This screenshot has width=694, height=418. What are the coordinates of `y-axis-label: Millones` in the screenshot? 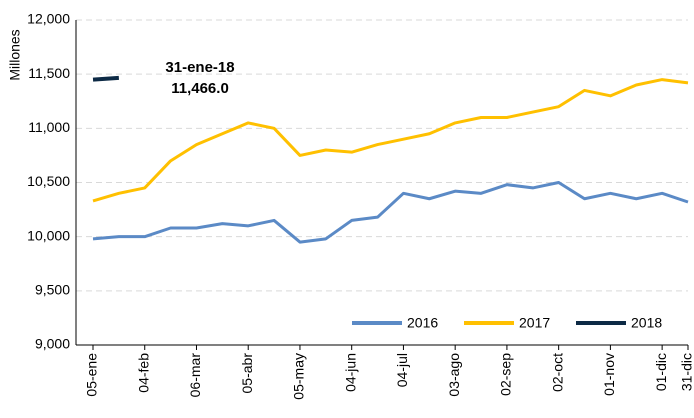 It's located at (15, 54).